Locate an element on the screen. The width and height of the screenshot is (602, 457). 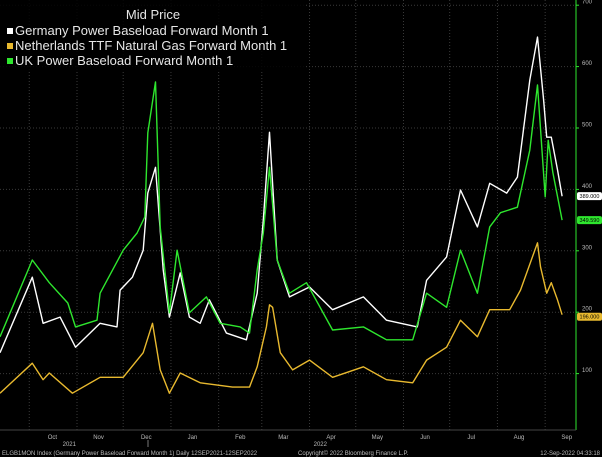
year-label: 2021 is located at coordinates (70, 445).